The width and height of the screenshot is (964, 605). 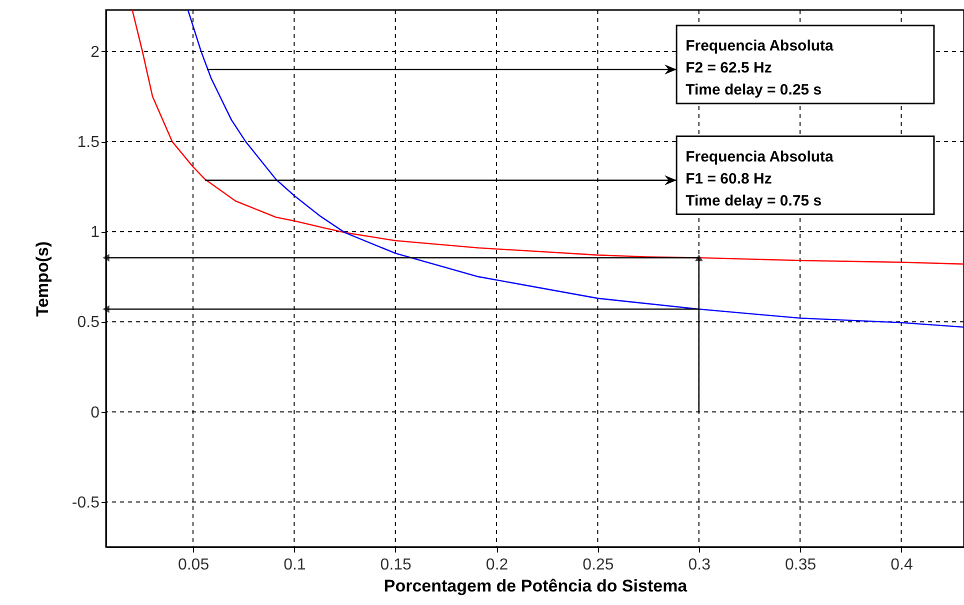 What do you see at coordinates (95, 413) in the screenshot?
I see `y-tick-label: 0` at bounding box center [95, 413].